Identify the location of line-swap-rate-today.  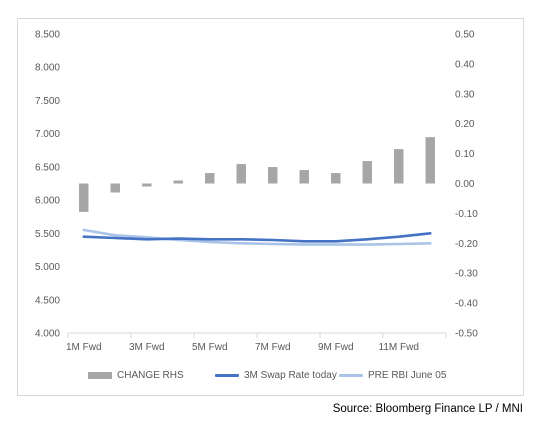
(257, 237).